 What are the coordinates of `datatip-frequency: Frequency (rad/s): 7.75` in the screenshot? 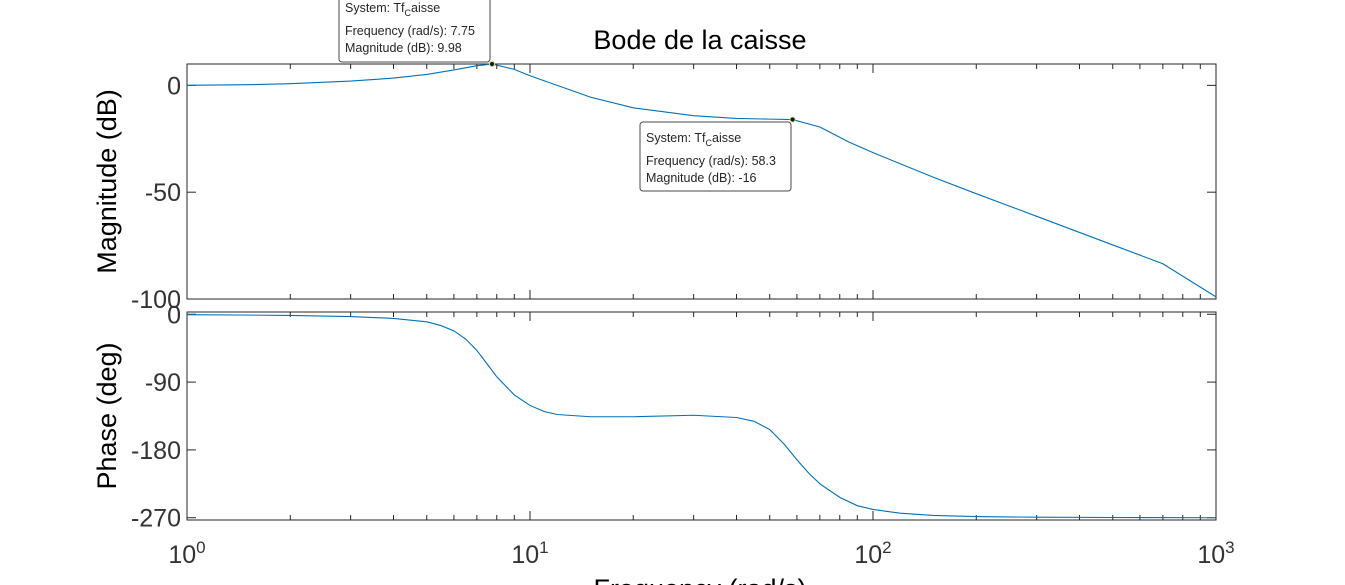 It's located at (410, 31).